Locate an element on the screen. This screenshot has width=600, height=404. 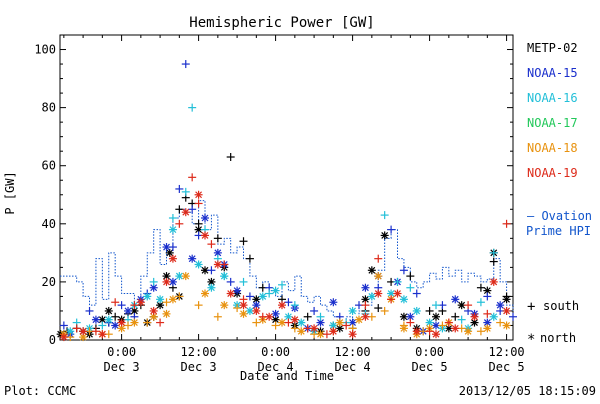
legend-entry-noaa-17: NOAA-17 is located at coordinates (552, 123).